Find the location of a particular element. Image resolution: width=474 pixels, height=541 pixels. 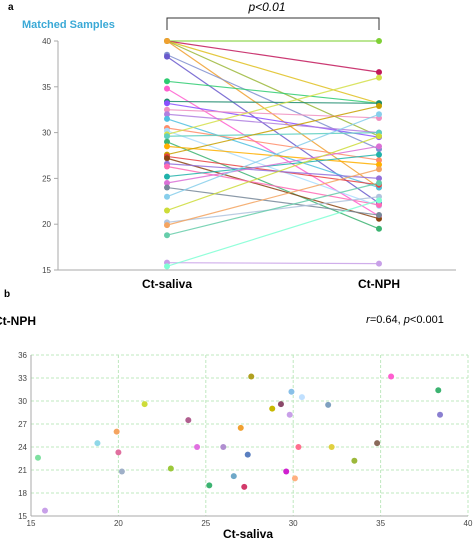

panel-a-tag: a is located at coordinates (11, 7).